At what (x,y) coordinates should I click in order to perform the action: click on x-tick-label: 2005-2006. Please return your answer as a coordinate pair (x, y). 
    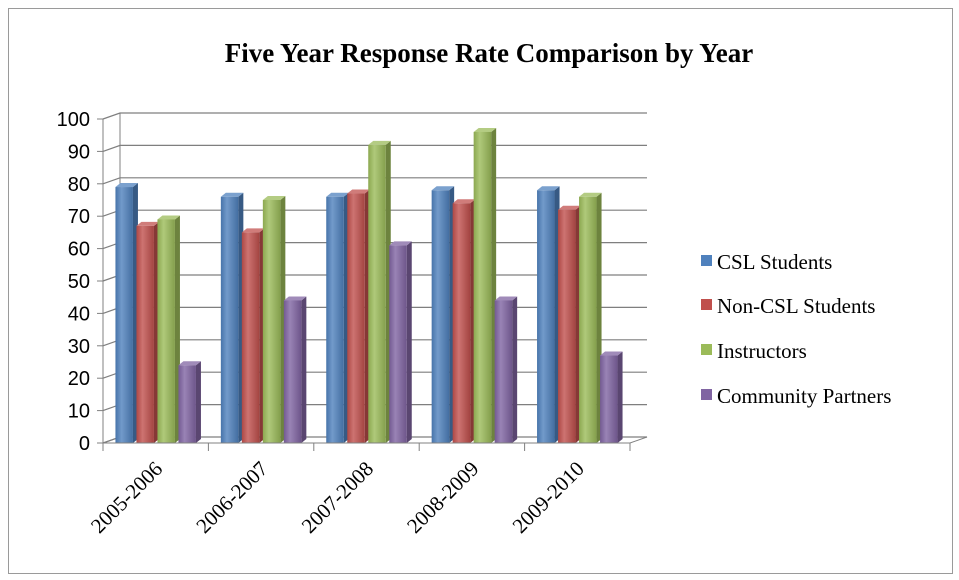
    Looking at the image, I should click on (126, 497).